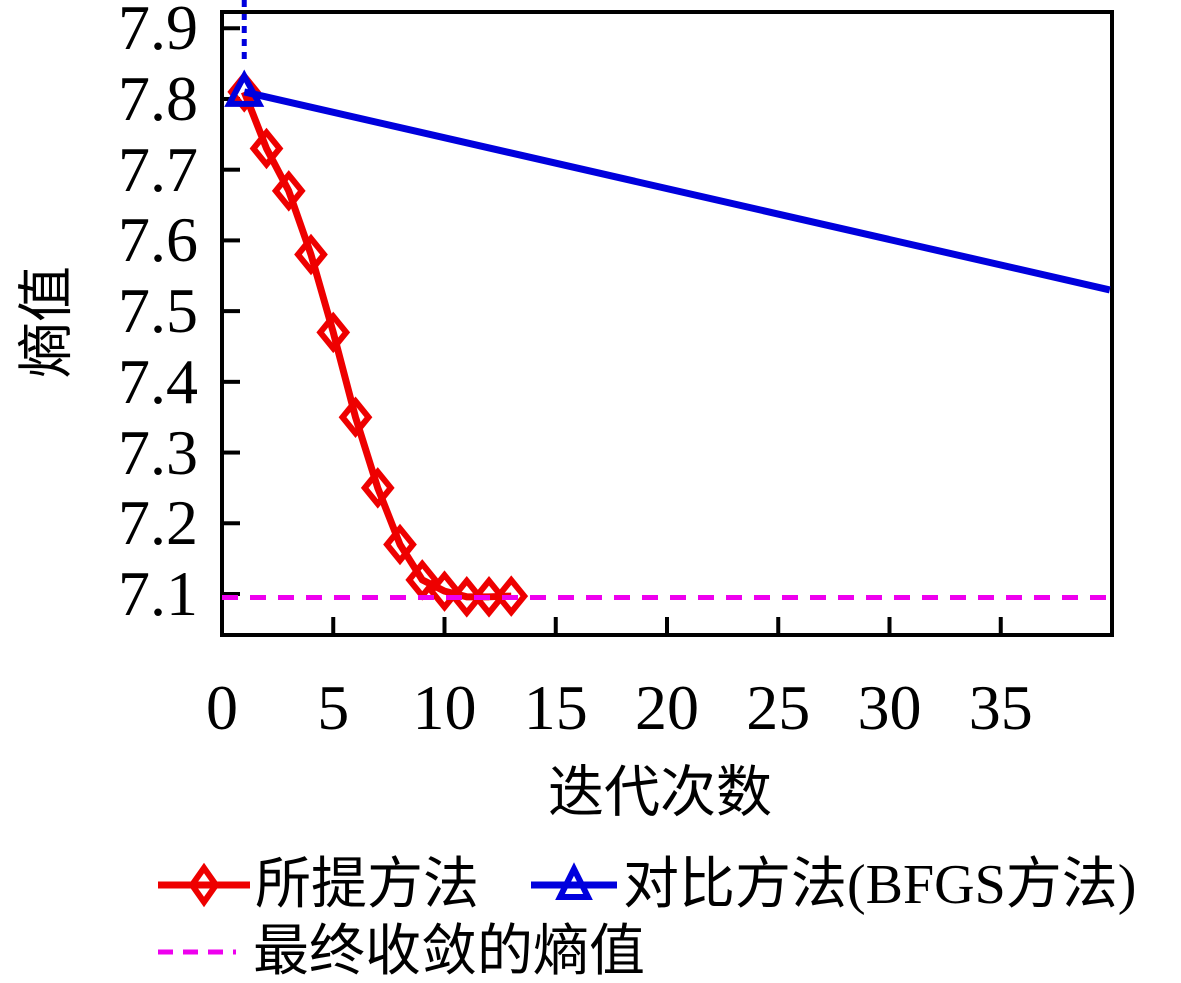  What do you see at coordinates (889, 707) in the screenshot?
I see `x-tick-label: 30` at bounding box center [889, 707].